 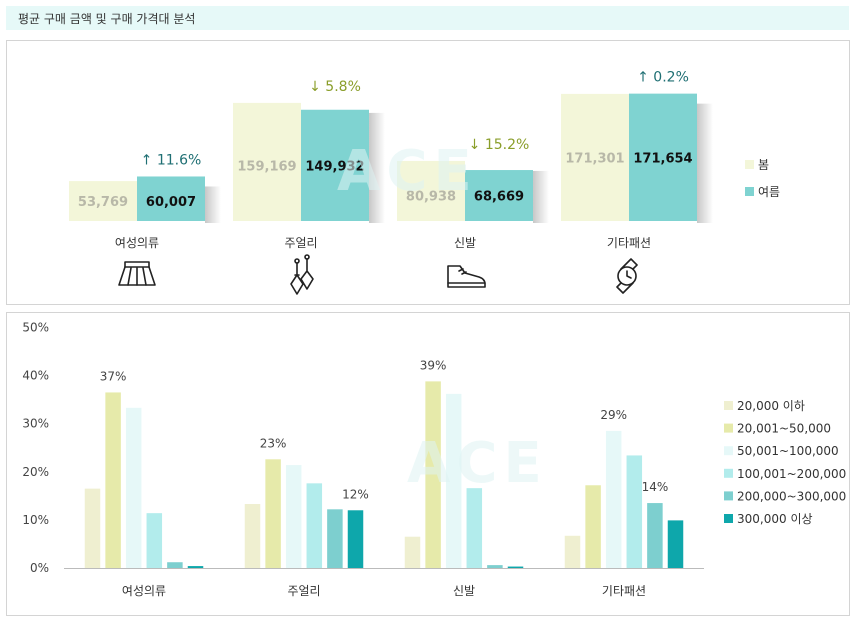 I want to click on watch-strap, so click(x=627, y=276).